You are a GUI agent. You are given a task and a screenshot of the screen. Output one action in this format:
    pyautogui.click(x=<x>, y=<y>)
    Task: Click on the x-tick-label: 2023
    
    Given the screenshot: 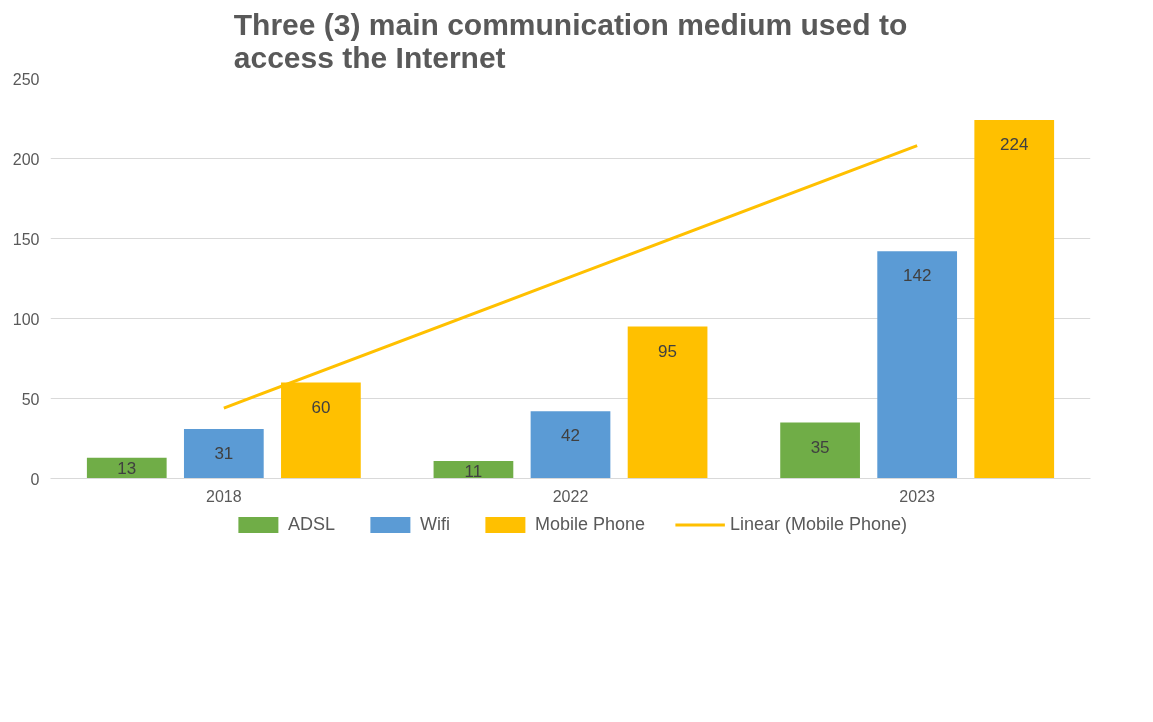 What is the action you would take?
    pyautogui.click(x=917, y=496)
    